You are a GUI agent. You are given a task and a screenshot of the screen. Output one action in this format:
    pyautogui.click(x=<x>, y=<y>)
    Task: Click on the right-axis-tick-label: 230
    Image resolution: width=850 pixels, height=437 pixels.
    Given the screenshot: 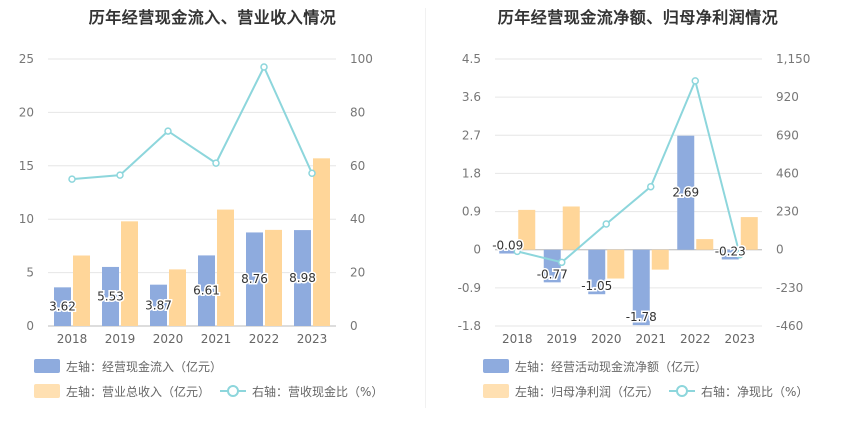 What is the action you would take?
    pyautogui.click(x=787, y=212)
    